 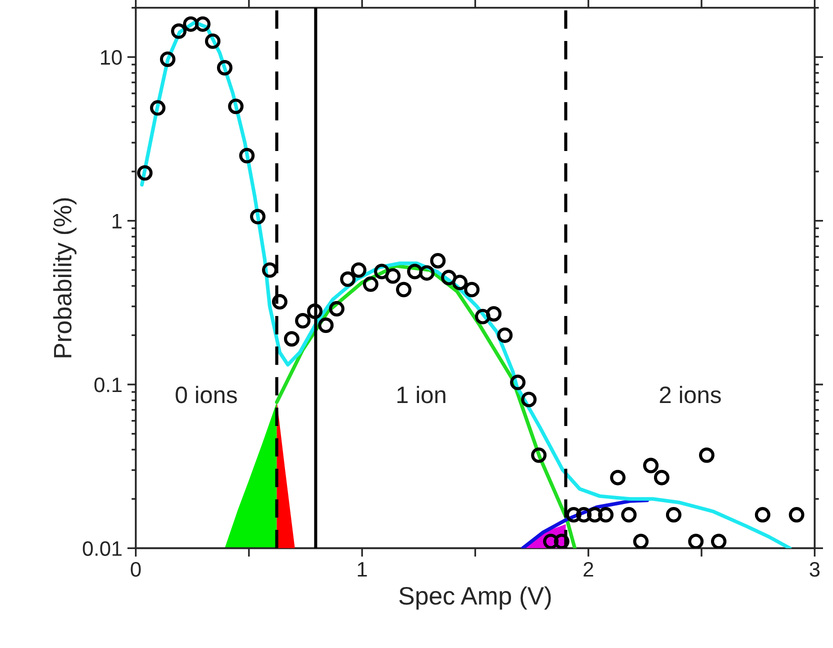 I want to click on x-tick-label: 1, so click(x=362, y=569).